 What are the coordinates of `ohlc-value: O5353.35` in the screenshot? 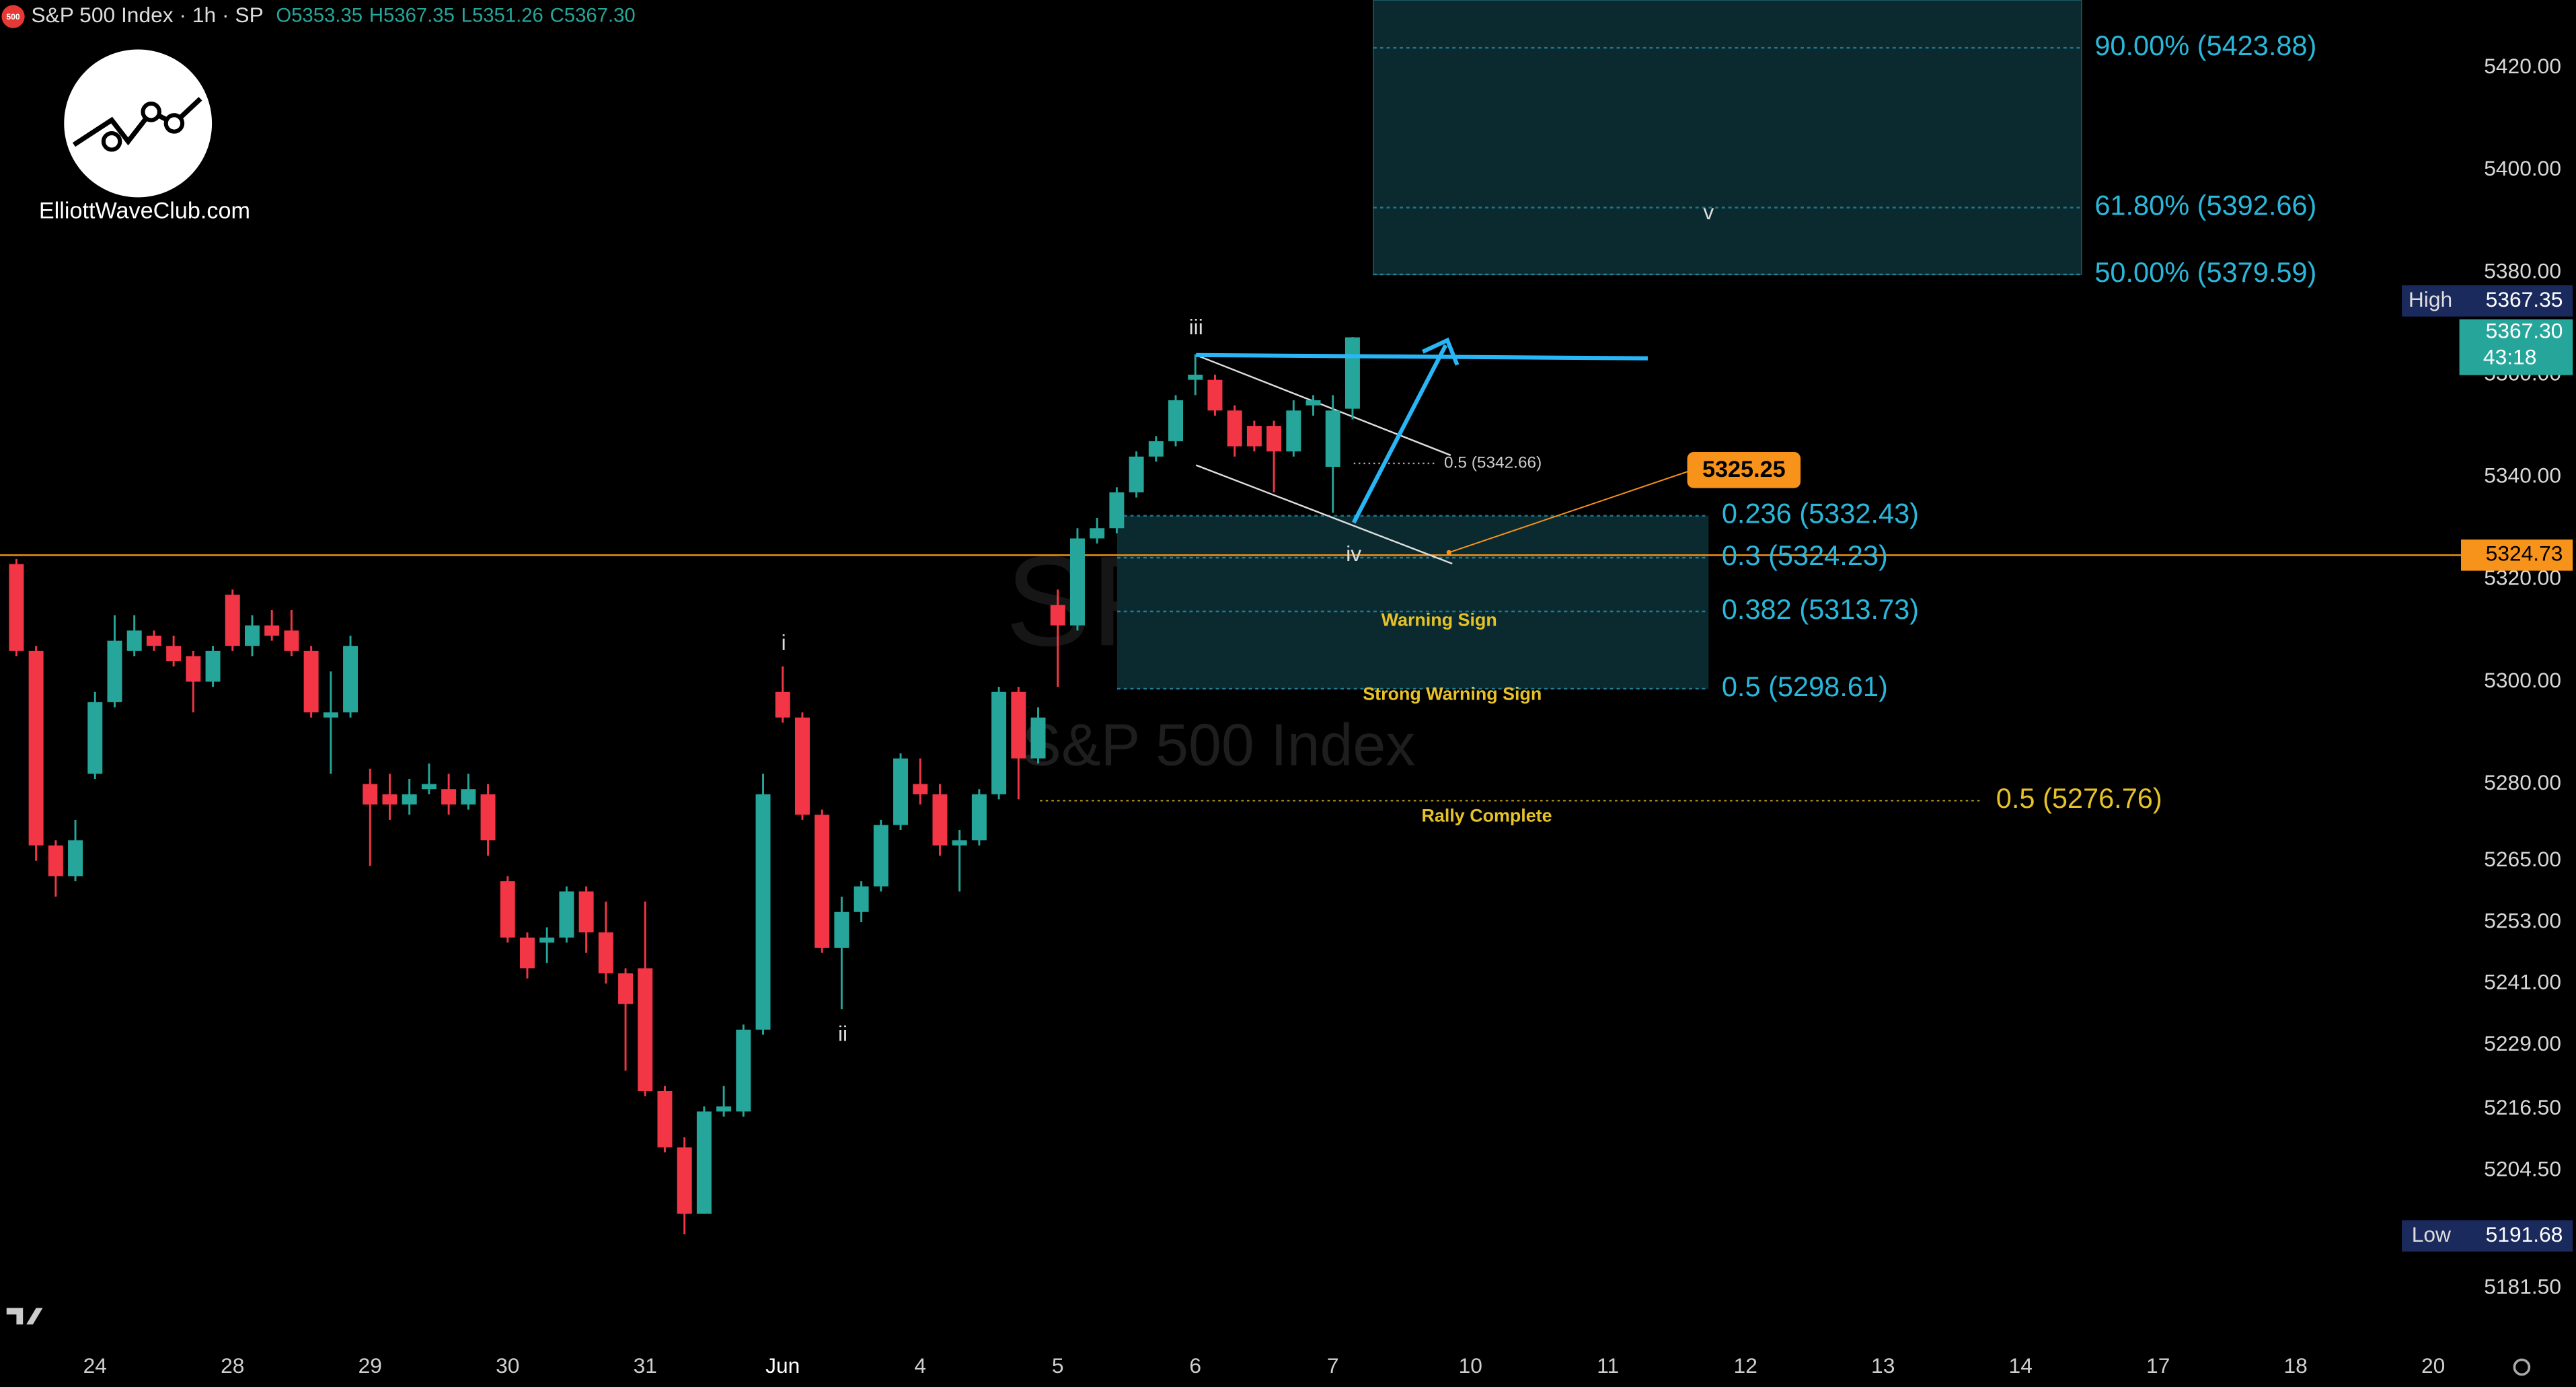 It's located at (319, 15).